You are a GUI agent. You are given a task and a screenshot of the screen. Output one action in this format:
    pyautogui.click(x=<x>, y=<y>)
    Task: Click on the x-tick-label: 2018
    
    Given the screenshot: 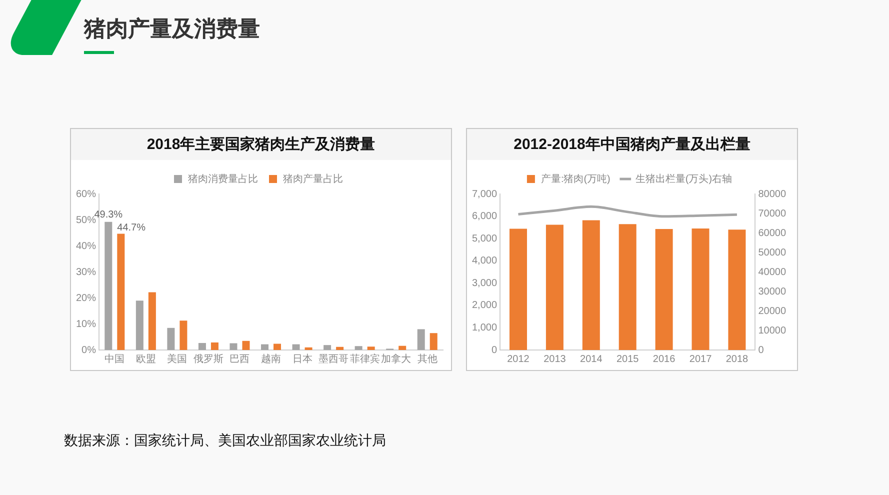 What is the action you would take?
    pyautogui.click(x=737, y=359)
    